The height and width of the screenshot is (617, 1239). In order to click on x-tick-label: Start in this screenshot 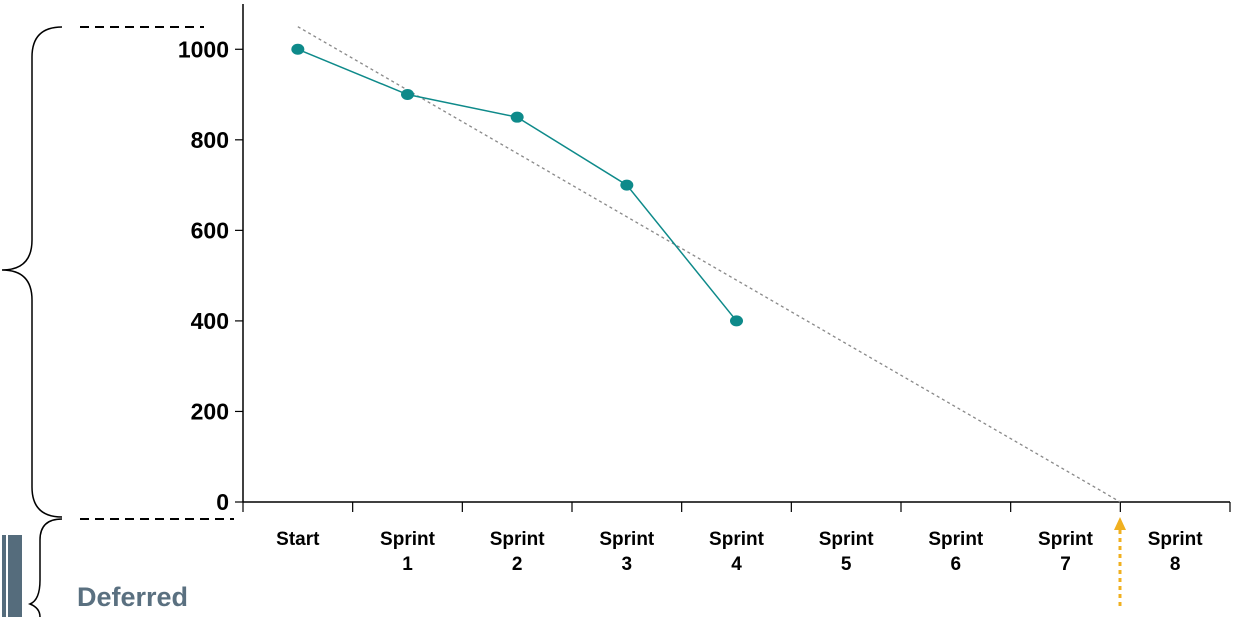, I will do `click(298, 539)`.